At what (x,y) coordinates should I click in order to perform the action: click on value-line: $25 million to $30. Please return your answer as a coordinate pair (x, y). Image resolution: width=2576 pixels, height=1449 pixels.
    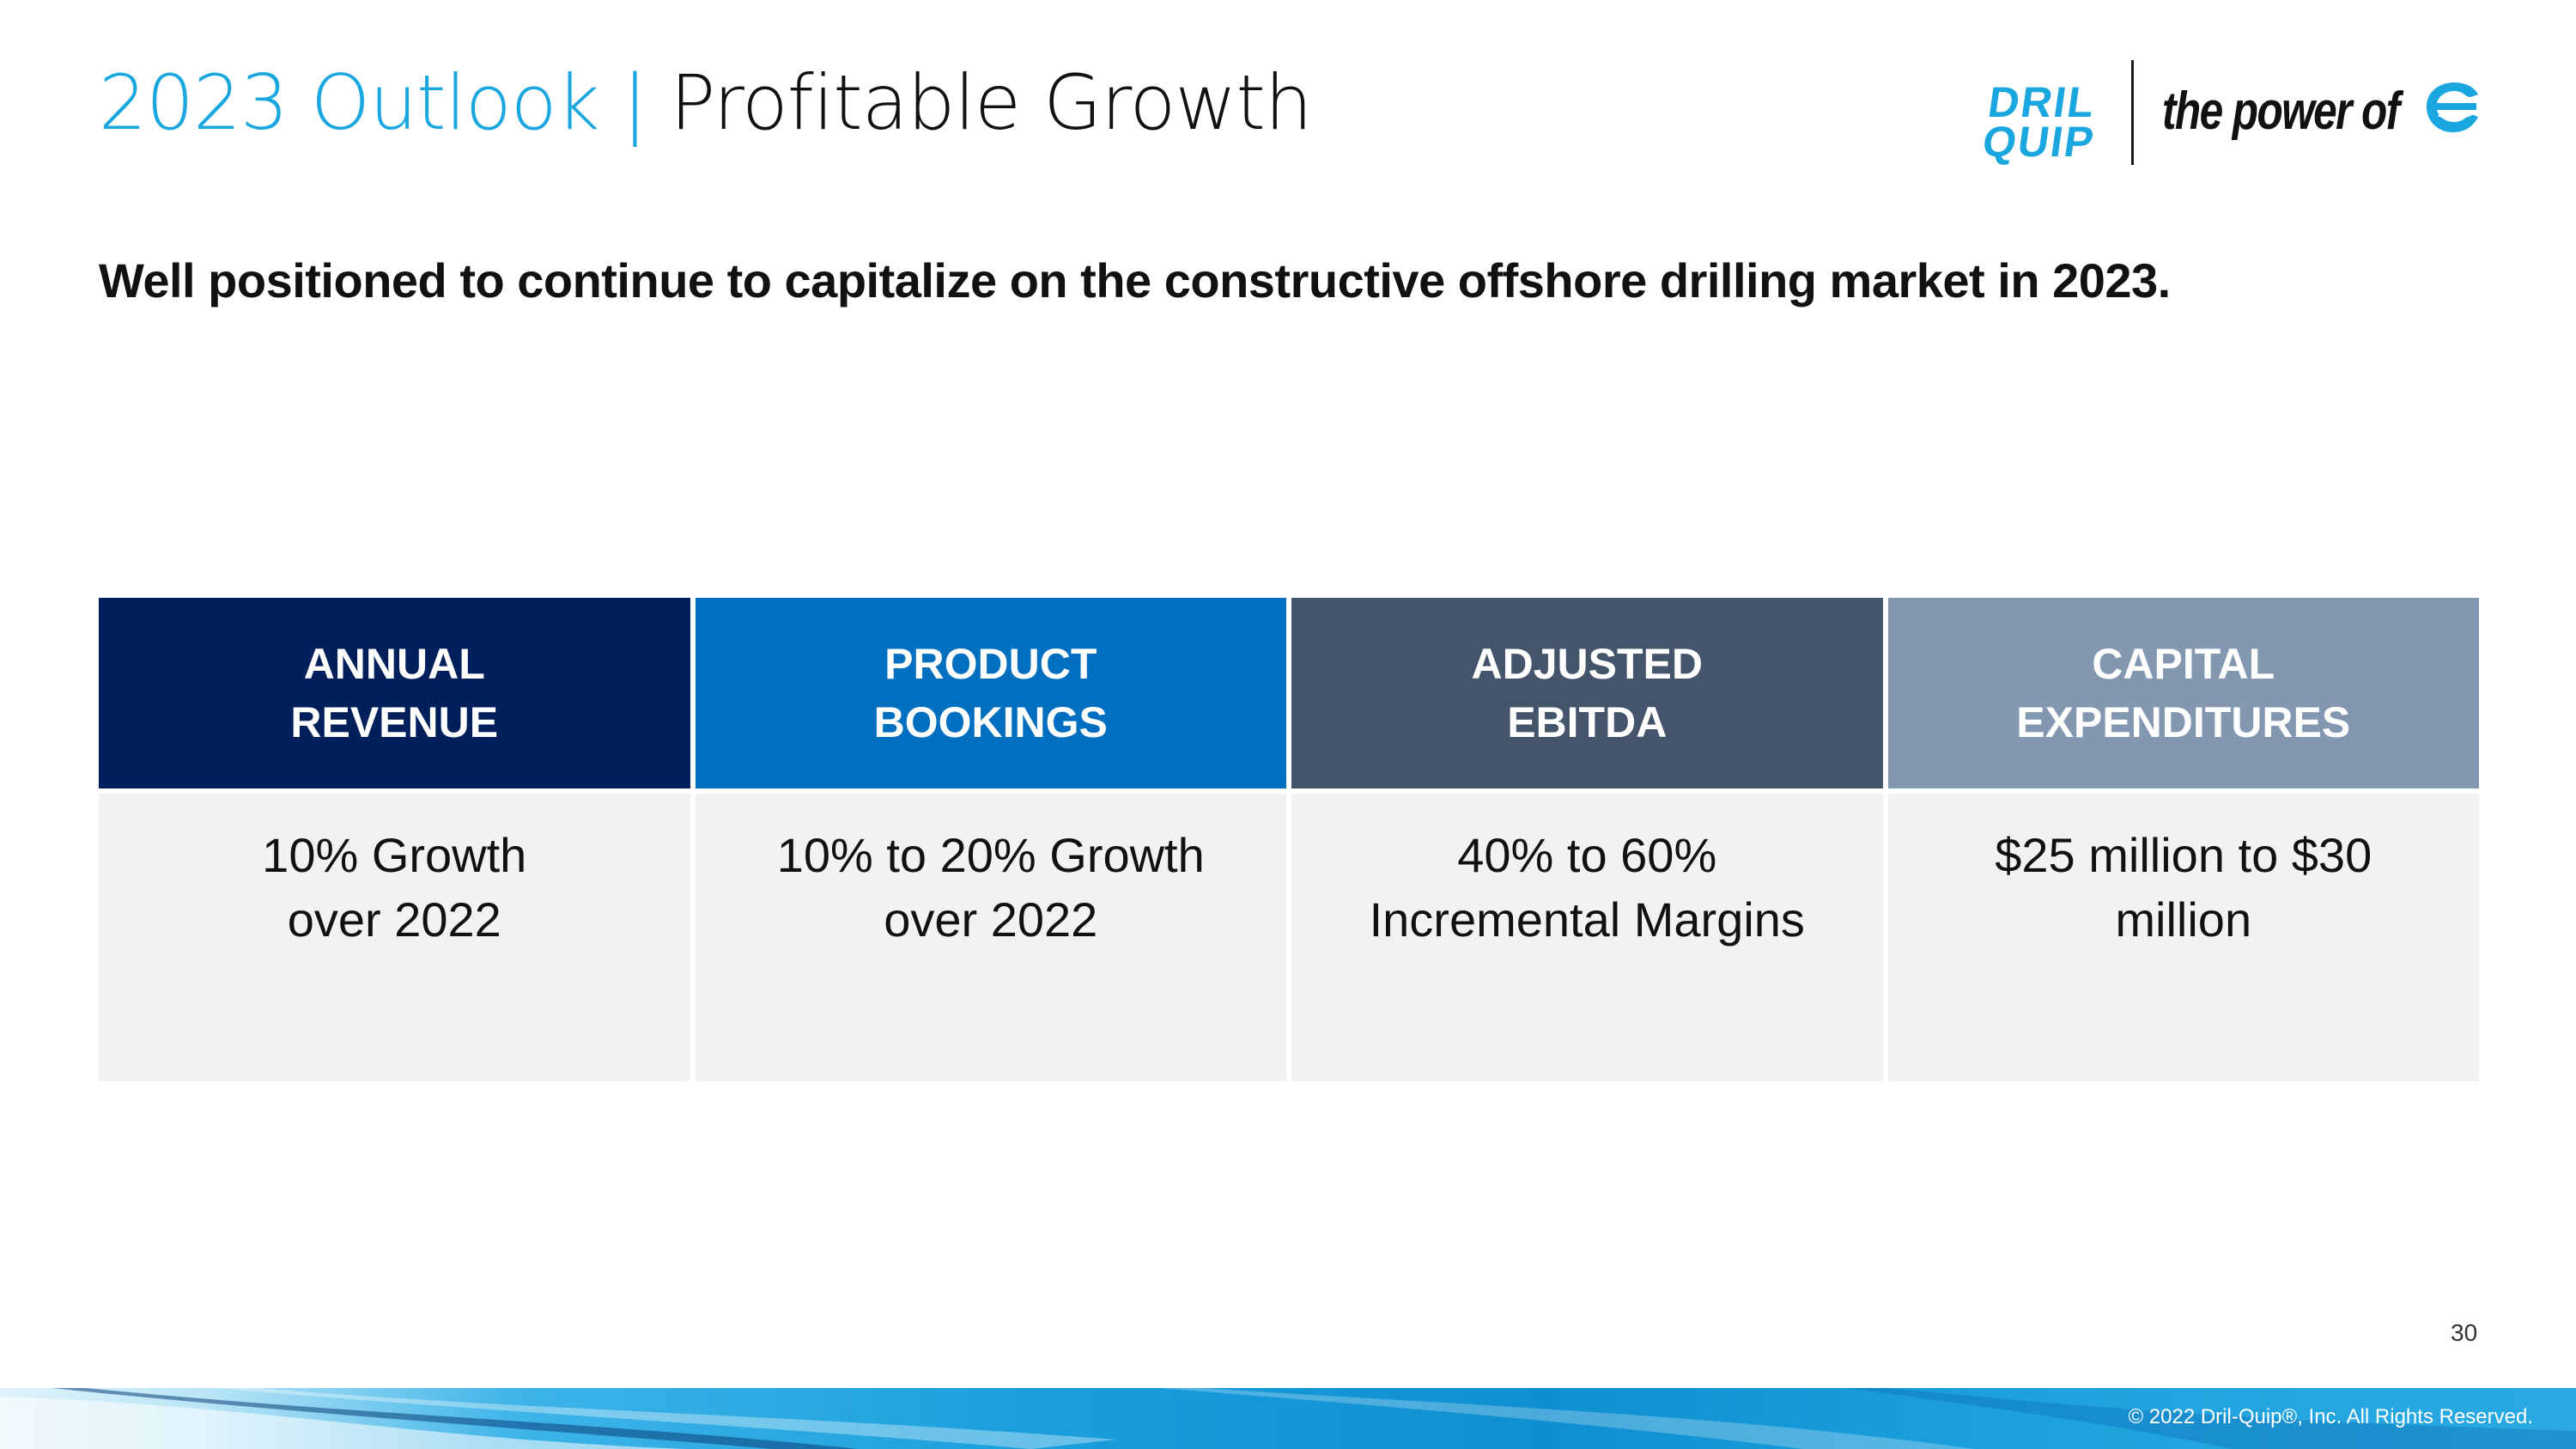
    Looking at the image, I should click on (2184, 855).